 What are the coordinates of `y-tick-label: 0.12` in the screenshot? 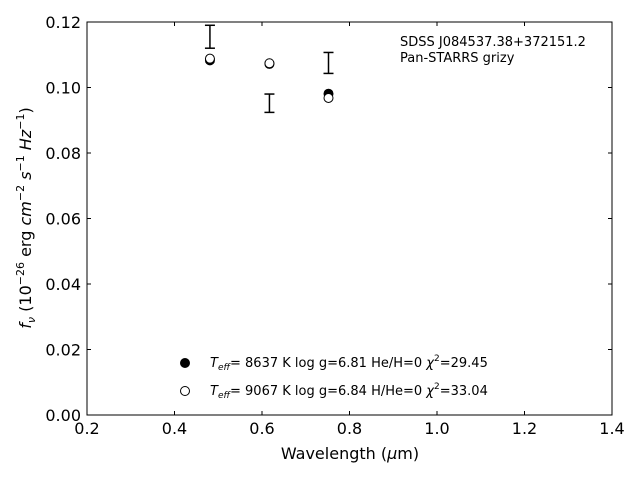 It's located at (63, 22).